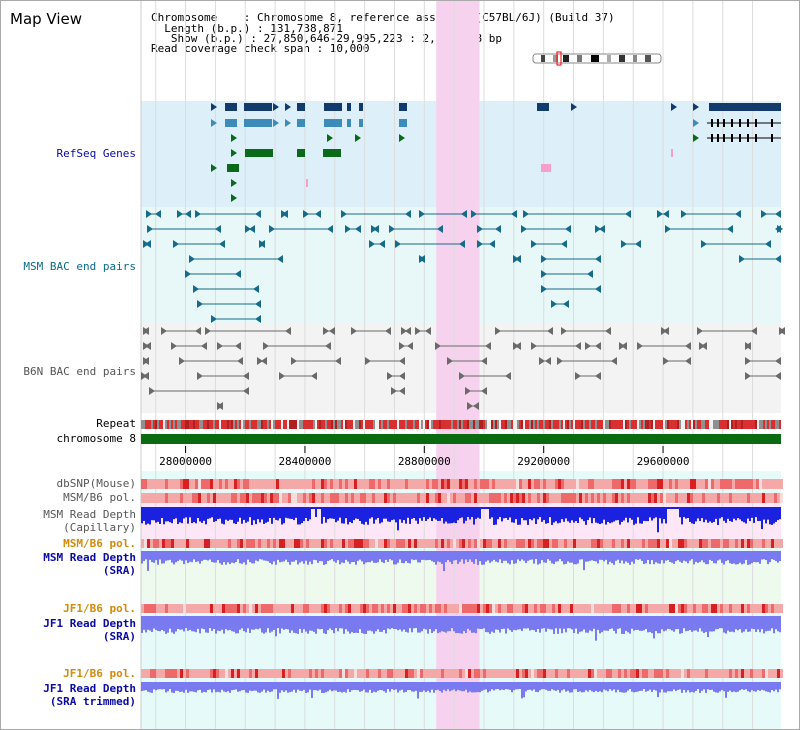 The height and width of the screenshot is (730, 800). I want to click on track-label-refseq-genes: RefSeq Genes, so click(96, 153).